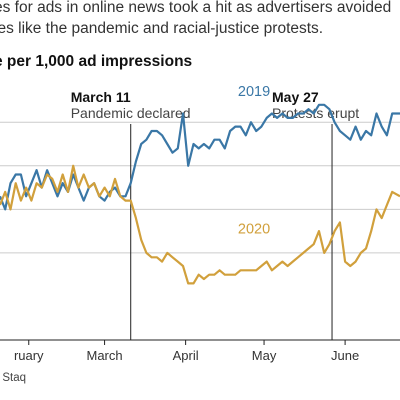 This screenshot has width=400, height=400. What do you see at coordinates (254, 229) in the screenshot?
I see `series-label-2020: 2020` at bounding box center [254, 229].